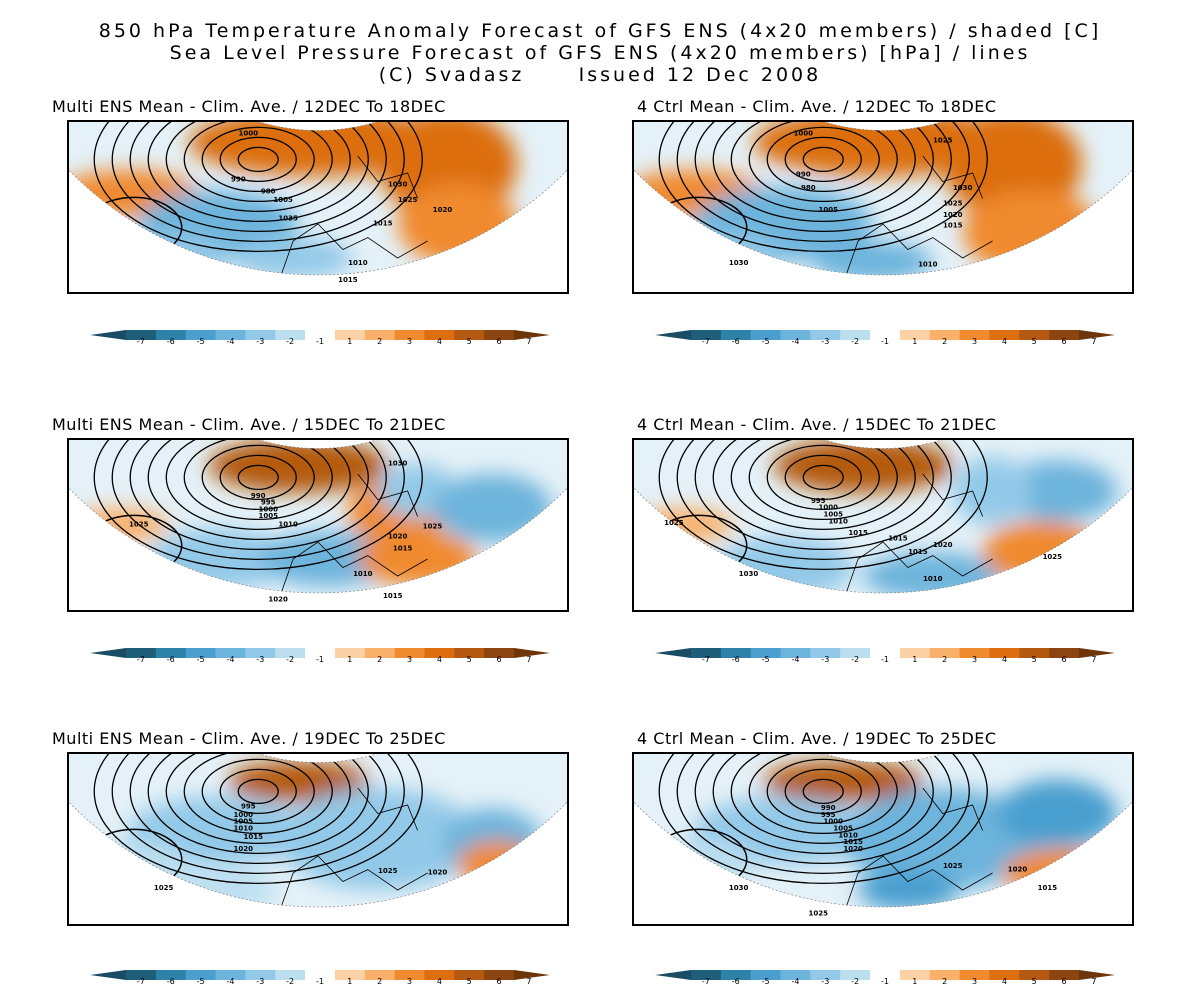 This screenshot has height=1000, width=1200. What do you see at coordinates (469, 341) in the screenshot?
I see `color-scale-tick-label: 5` at bounding box center [469, 341].